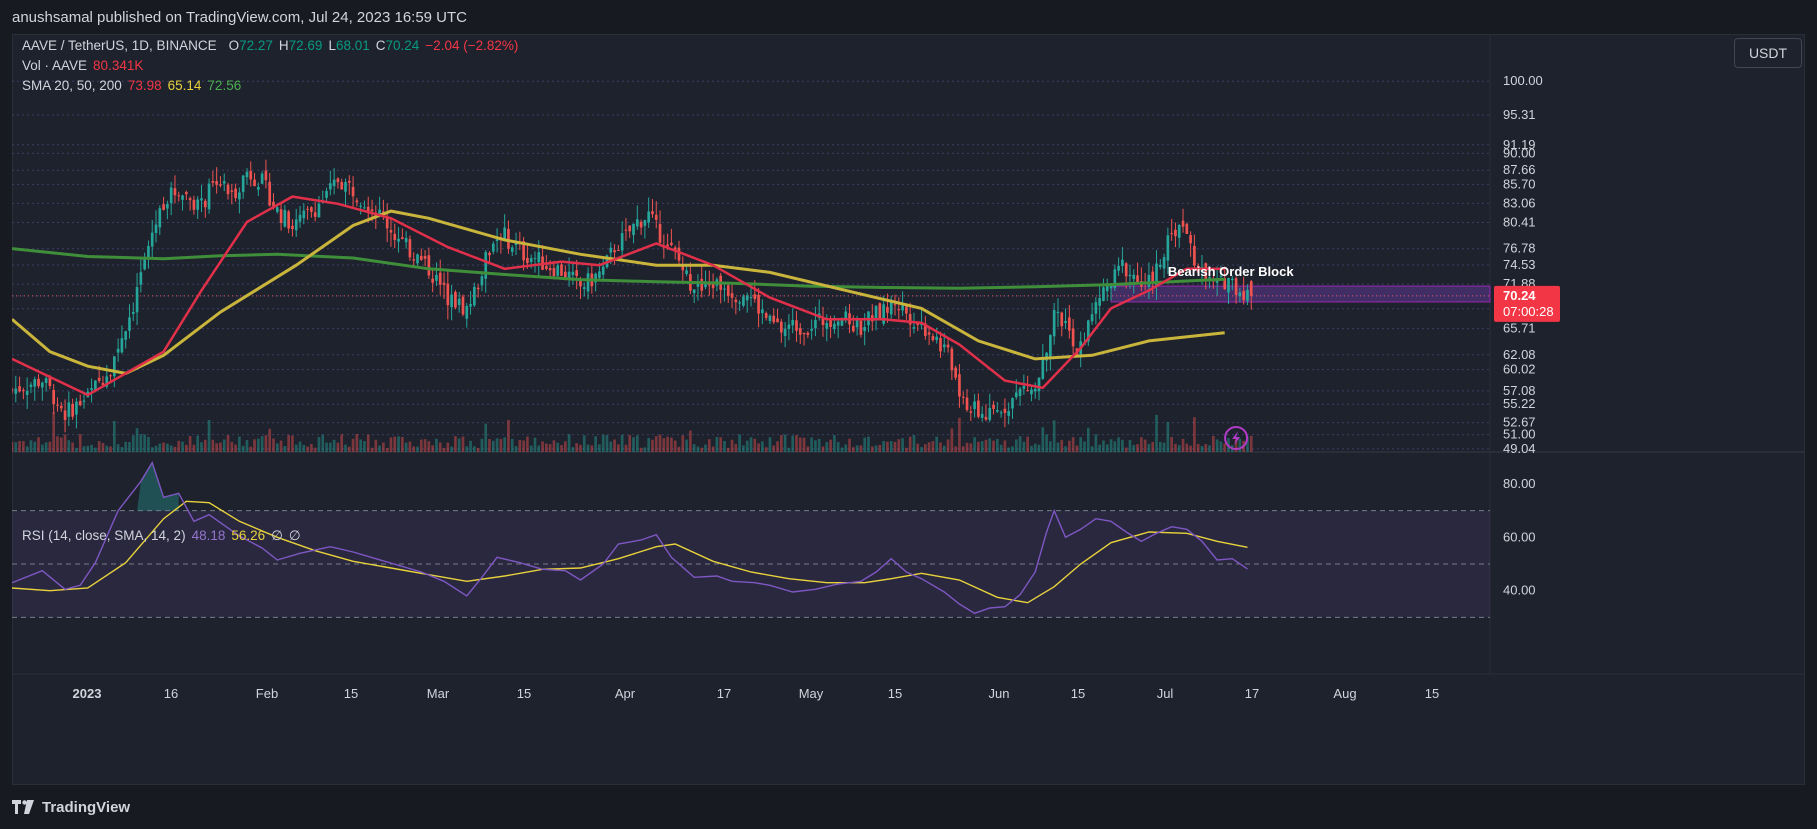  I want to click on volume-legend: Vol · AAVE 80.341K, so click(82, 65).